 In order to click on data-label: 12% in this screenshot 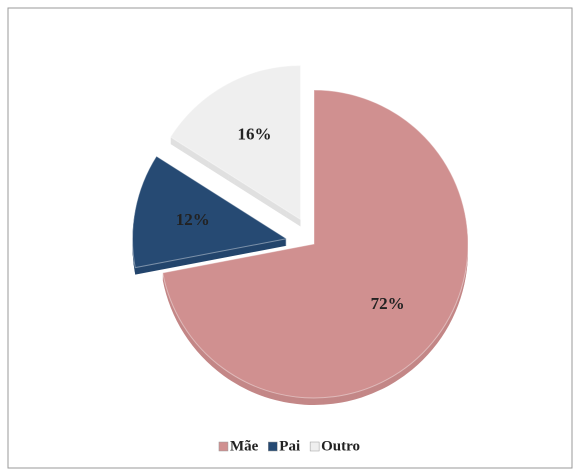, I will do `click(193, 219)`.